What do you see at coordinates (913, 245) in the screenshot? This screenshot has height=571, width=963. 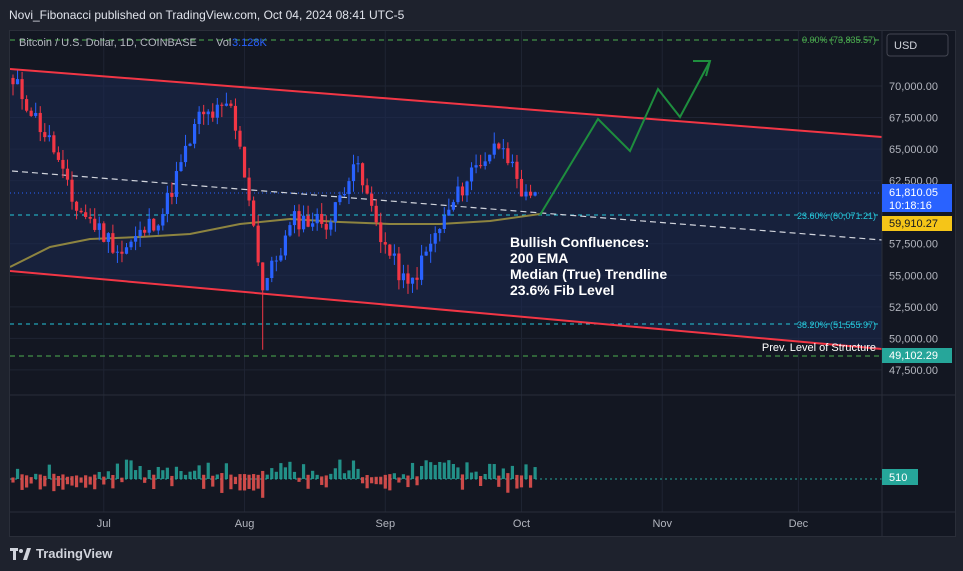 I see `price-tick-4: 57,500.00` at bounding box center [913, 245].